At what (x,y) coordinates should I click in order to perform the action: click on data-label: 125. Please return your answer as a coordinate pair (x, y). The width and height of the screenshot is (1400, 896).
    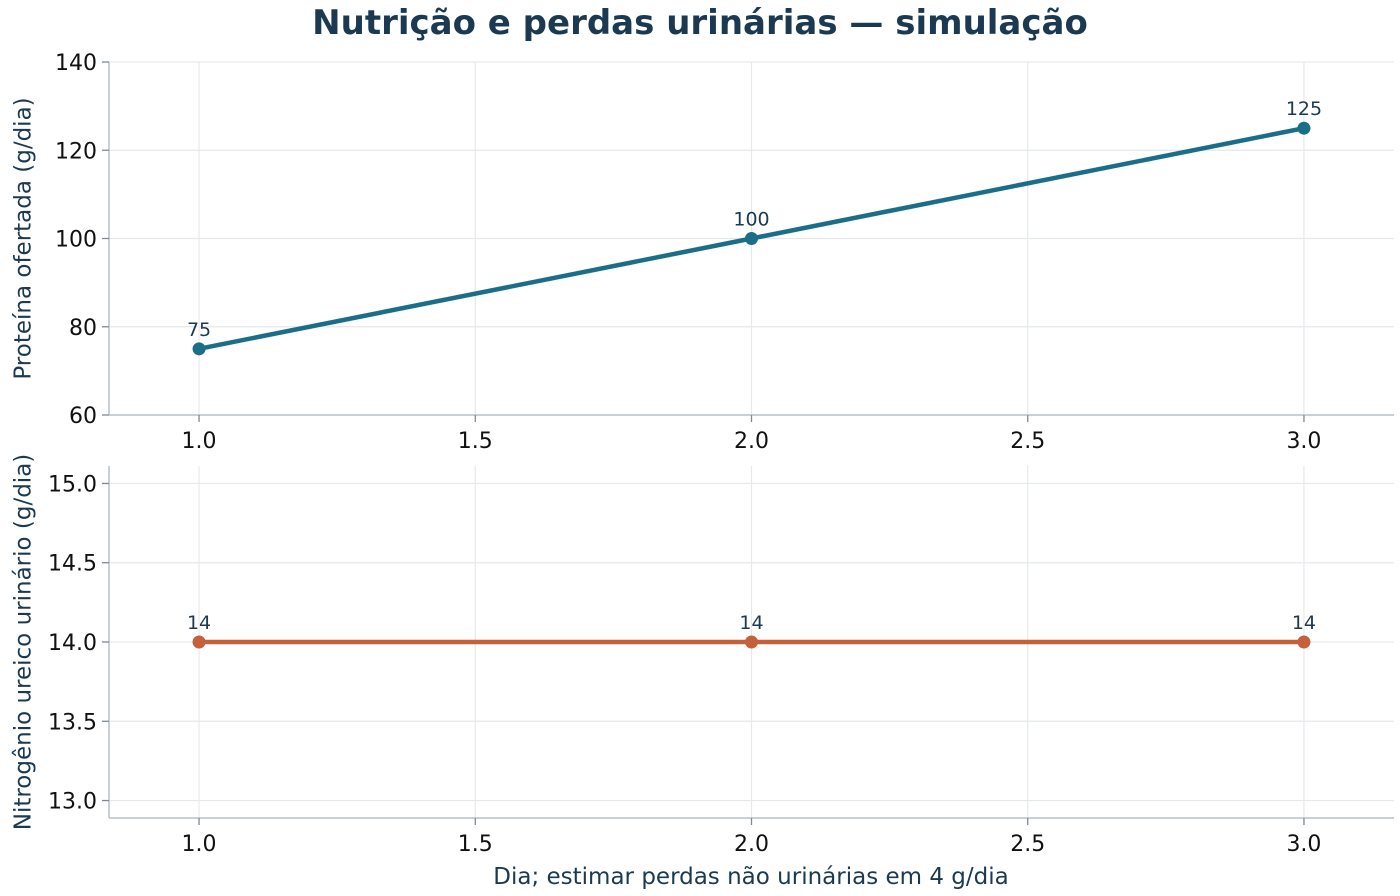
    Looking at the image, I should click on (1304, 109).